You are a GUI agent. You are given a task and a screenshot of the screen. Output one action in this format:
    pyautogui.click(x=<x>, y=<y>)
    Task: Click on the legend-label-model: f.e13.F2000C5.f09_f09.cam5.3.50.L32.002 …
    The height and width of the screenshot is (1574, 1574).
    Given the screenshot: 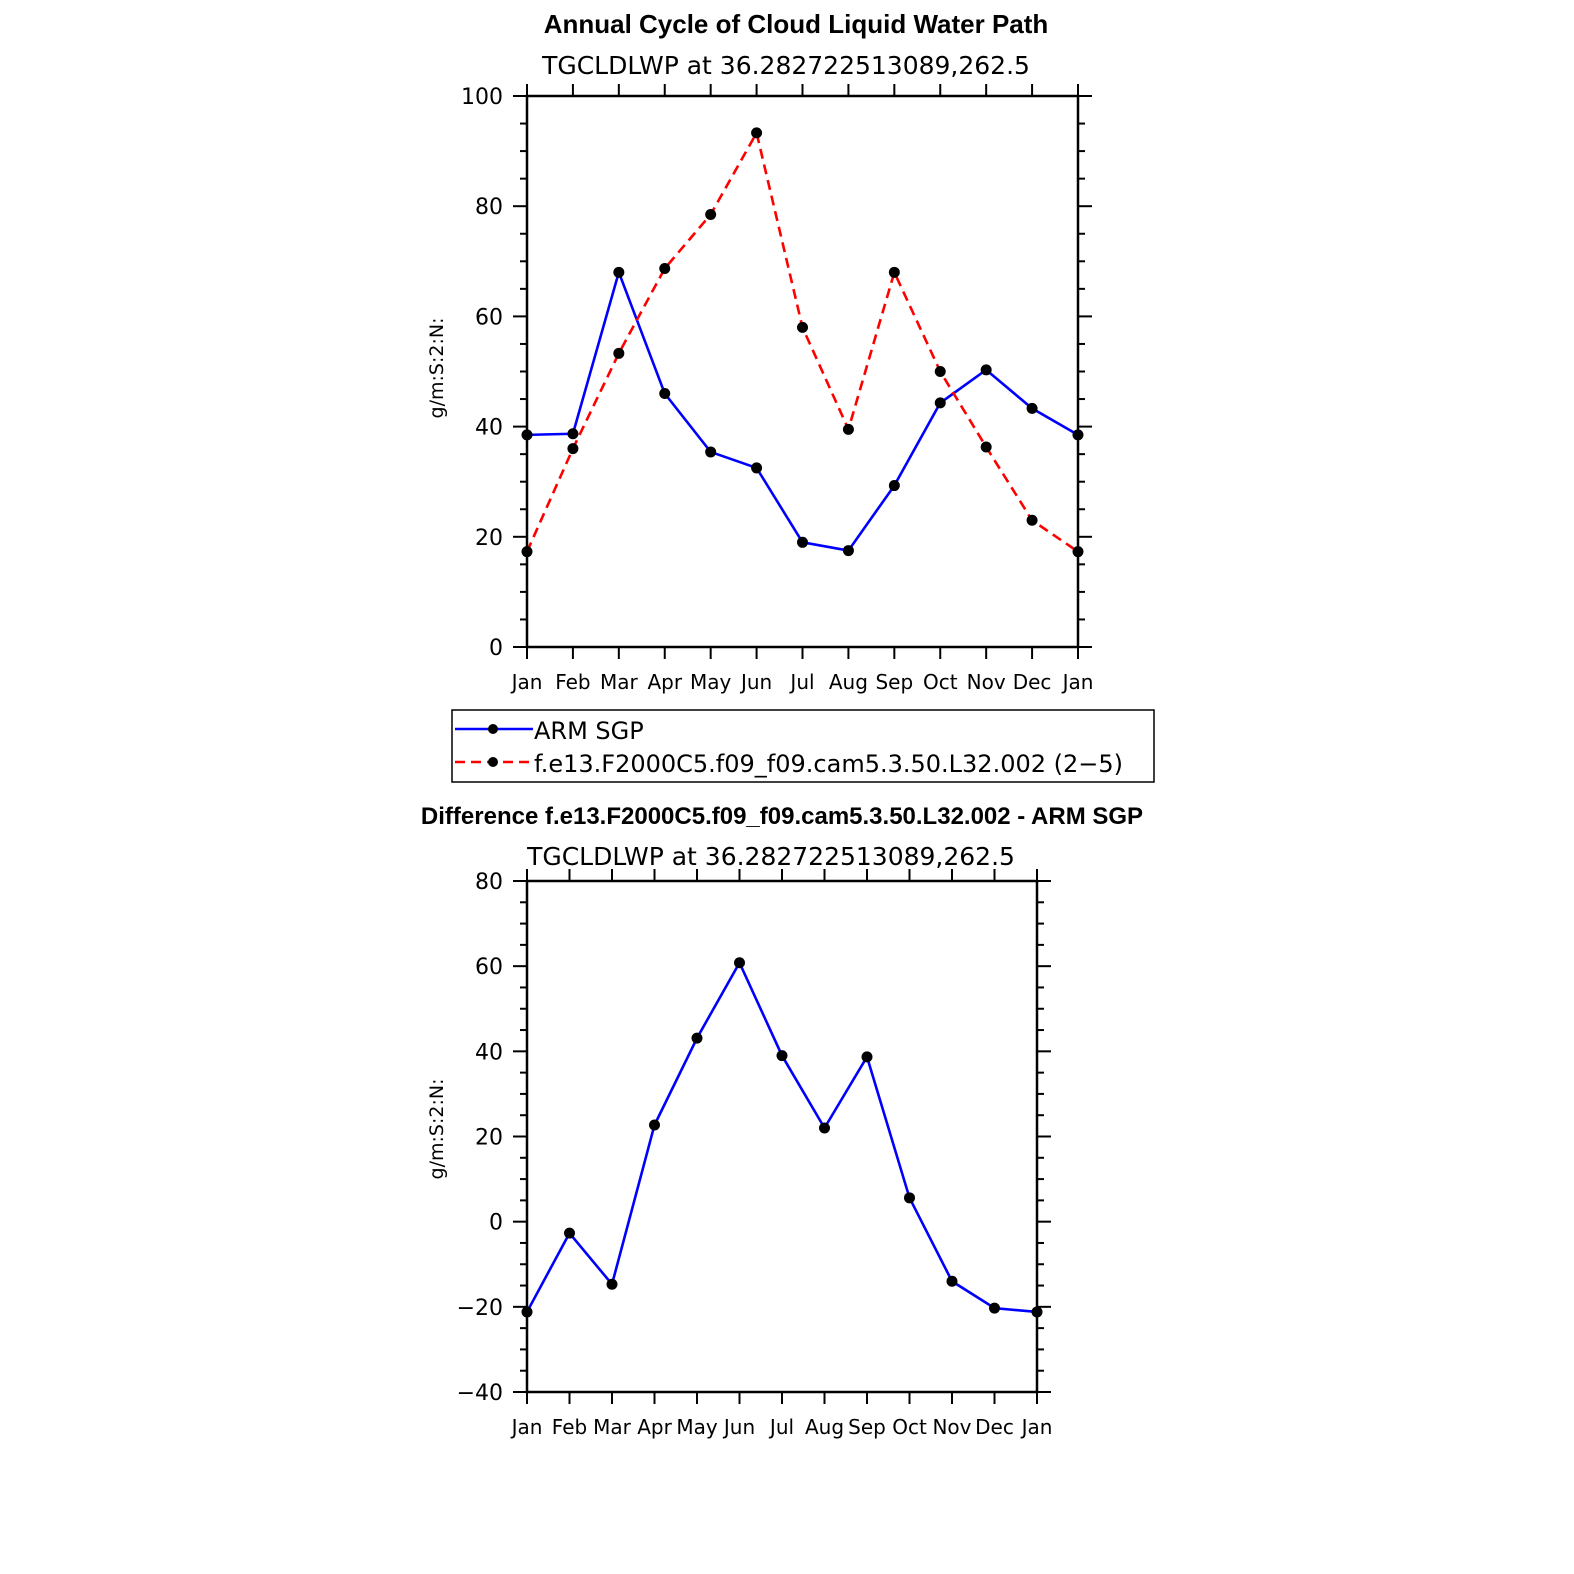 What is the action you would take?
    pyautogui.click(x=828, y=764)
    